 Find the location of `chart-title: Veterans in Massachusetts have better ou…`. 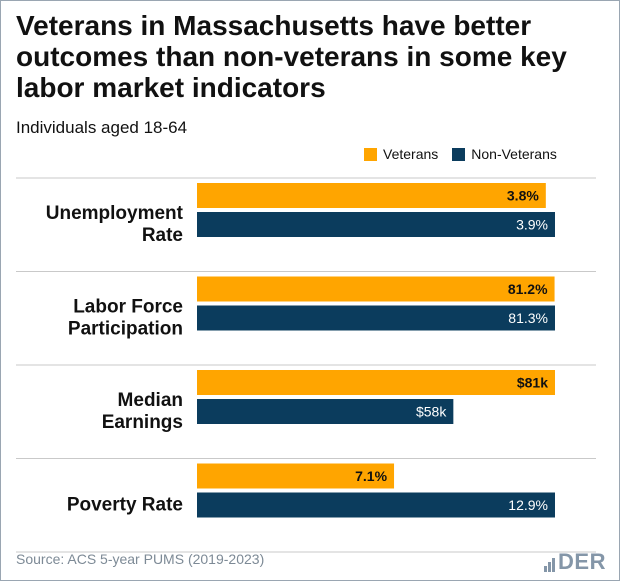

chart-title: Veterans in Massachusetts have better ou… is located at coordinates (291, 56).